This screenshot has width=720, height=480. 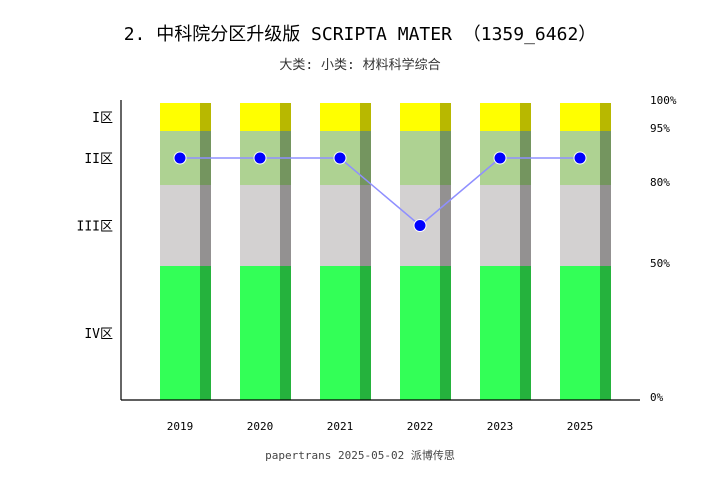 What do you see at coordinates (657, 397) in the screenshot?
I see `right-tick-label: 0%` at bounding box center [657, 397].